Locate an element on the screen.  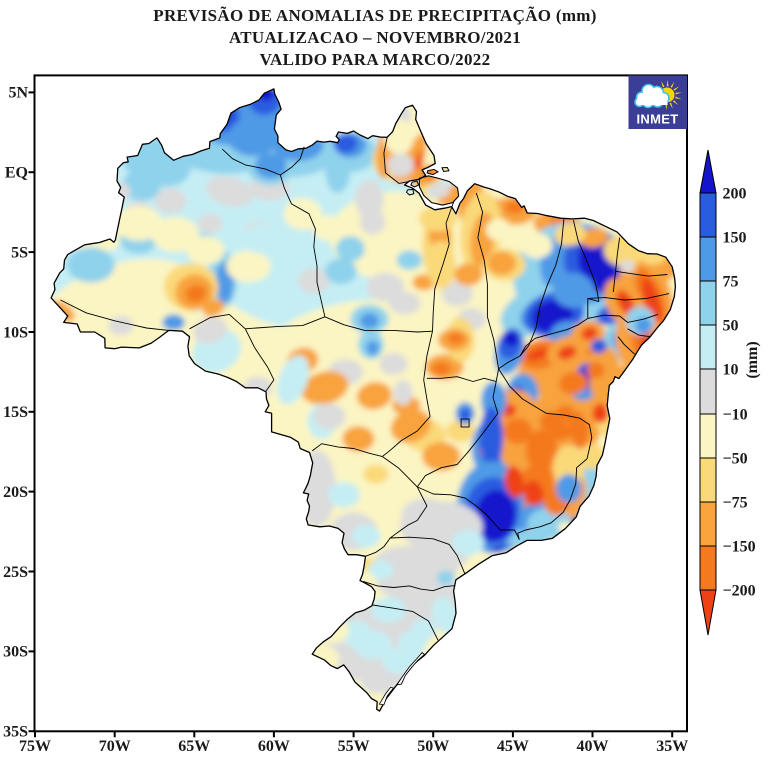
svg-text: 75 is located at coordinates (731, 282).